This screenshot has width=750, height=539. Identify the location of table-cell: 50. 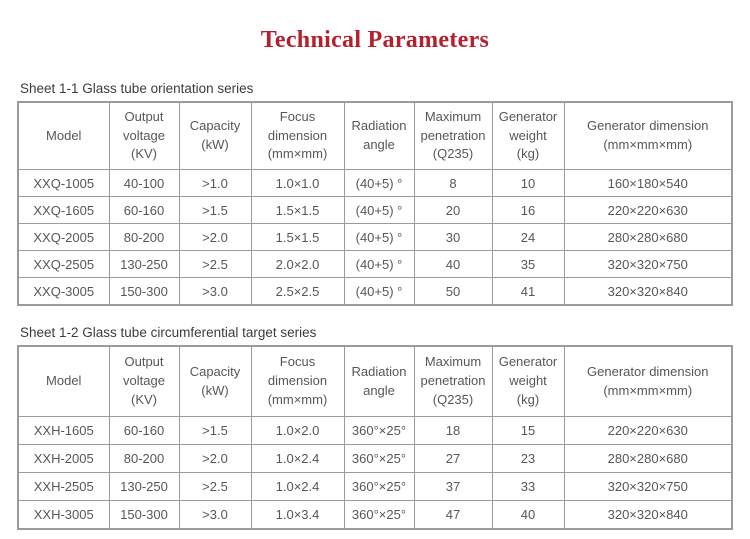
(453, 291).